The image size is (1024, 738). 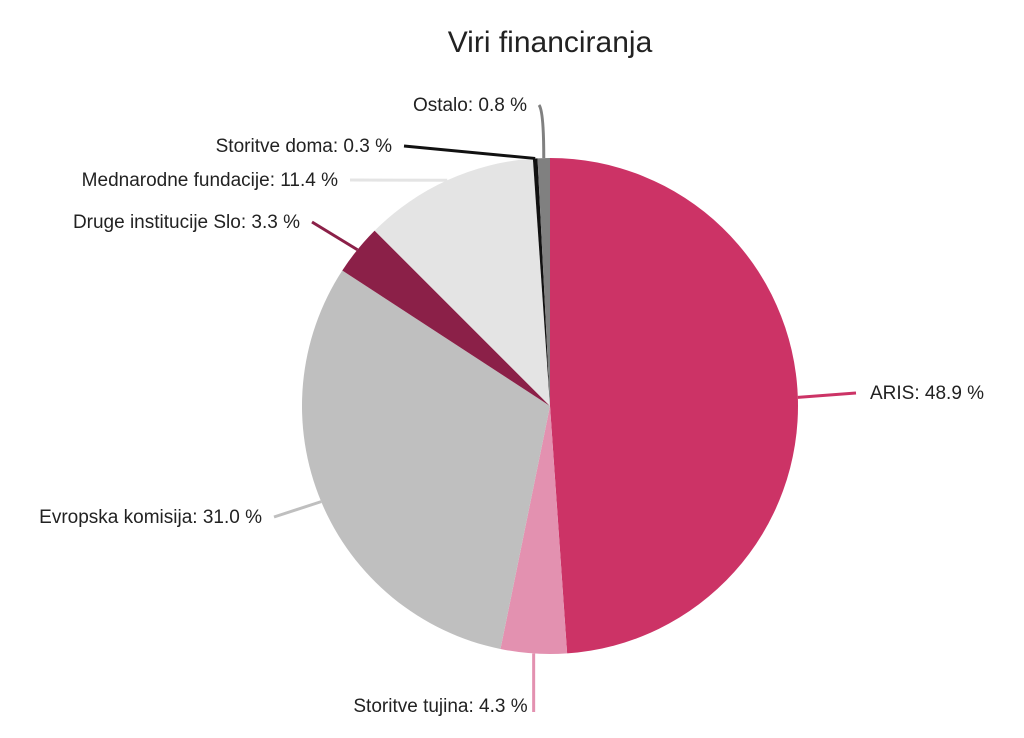 I want to click on label-mednarodne-fundacije: Mednarodne fundacije: 11.4 %, so click(x=210, y=180).